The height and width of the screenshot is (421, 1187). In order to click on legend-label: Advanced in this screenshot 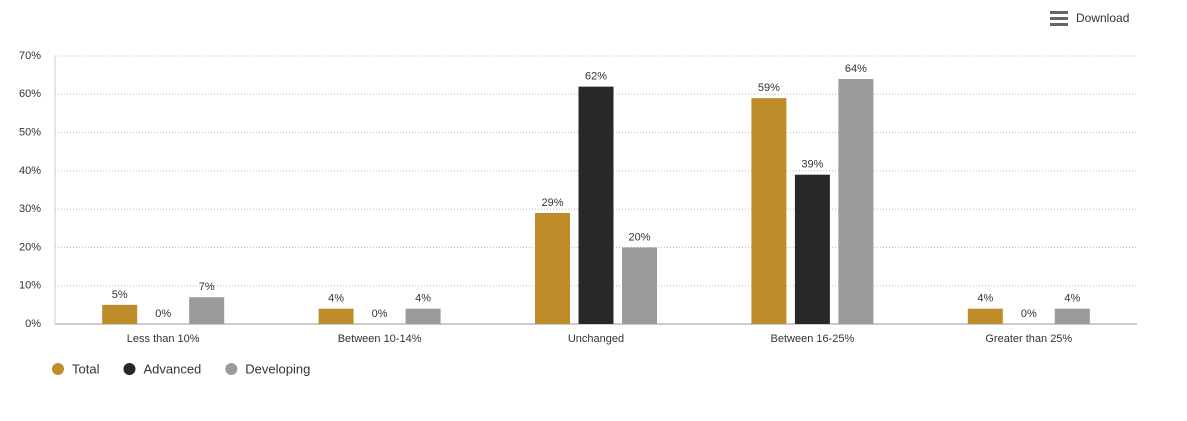, I will do `click(172, 368)`.